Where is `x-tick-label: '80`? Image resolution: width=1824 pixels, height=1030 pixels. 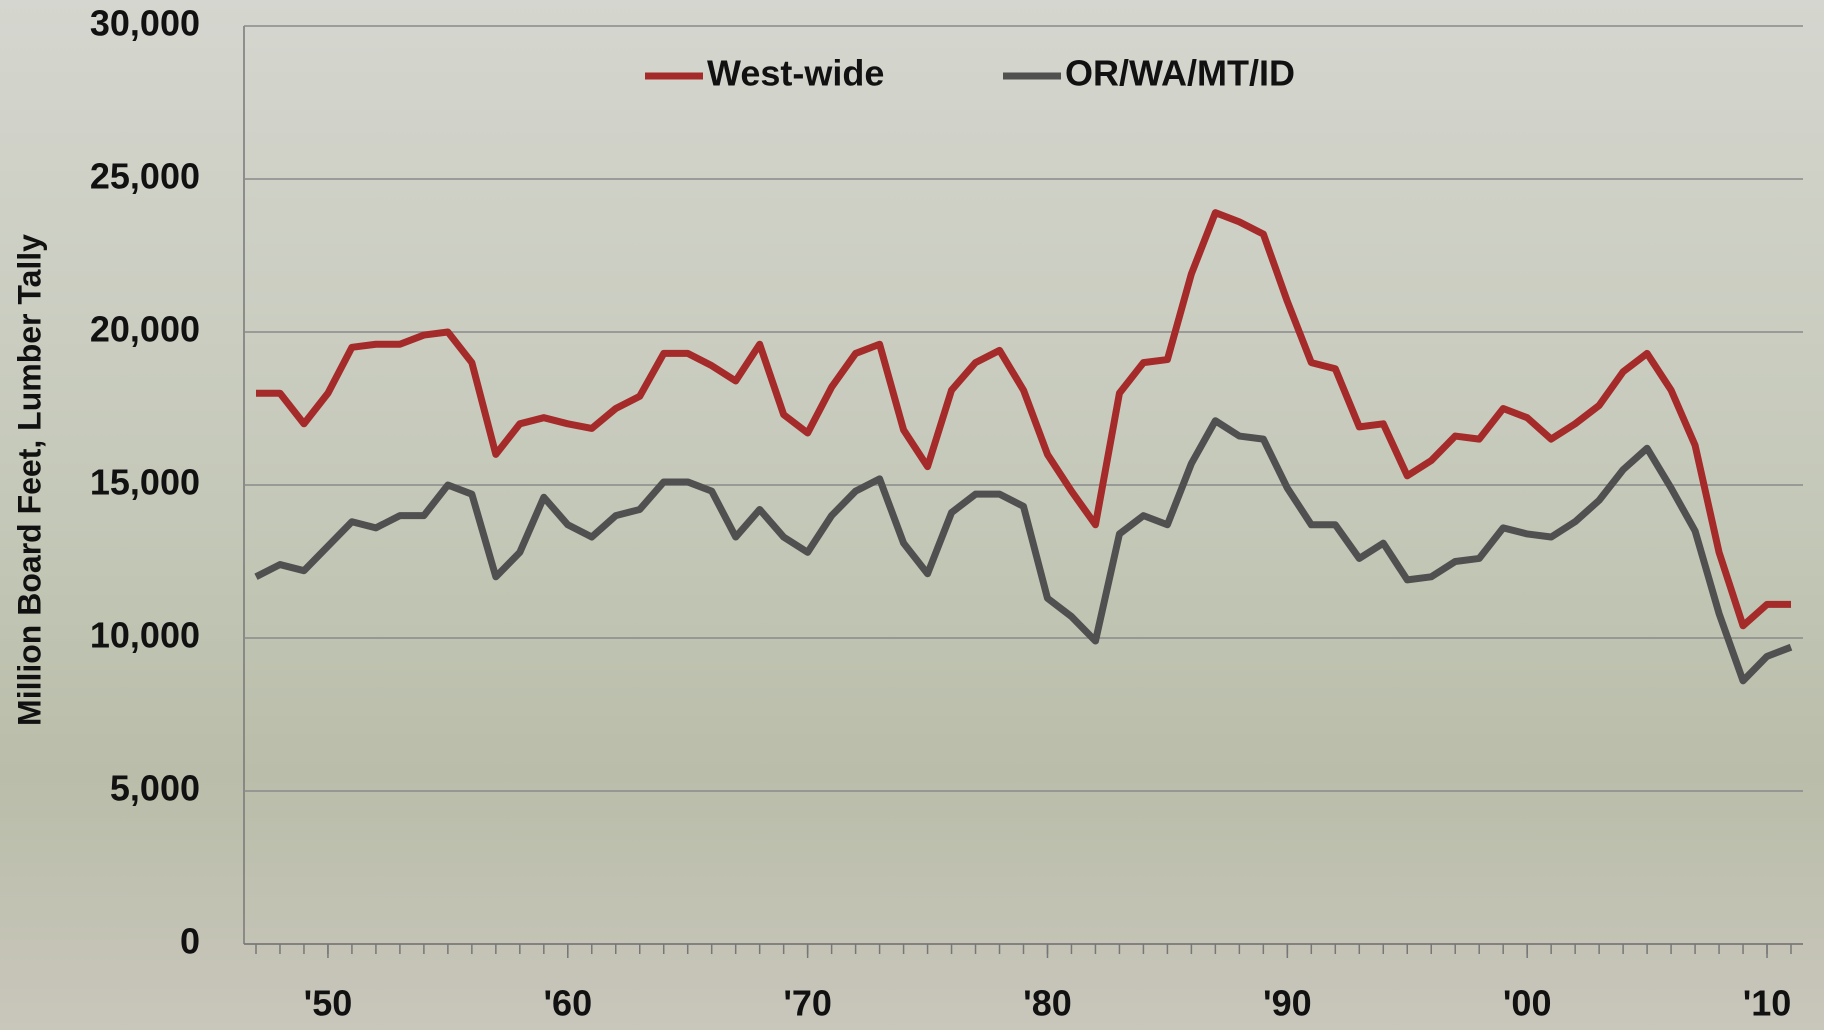
x-tick-label: '80 is located at coordinates (1047, 1003).